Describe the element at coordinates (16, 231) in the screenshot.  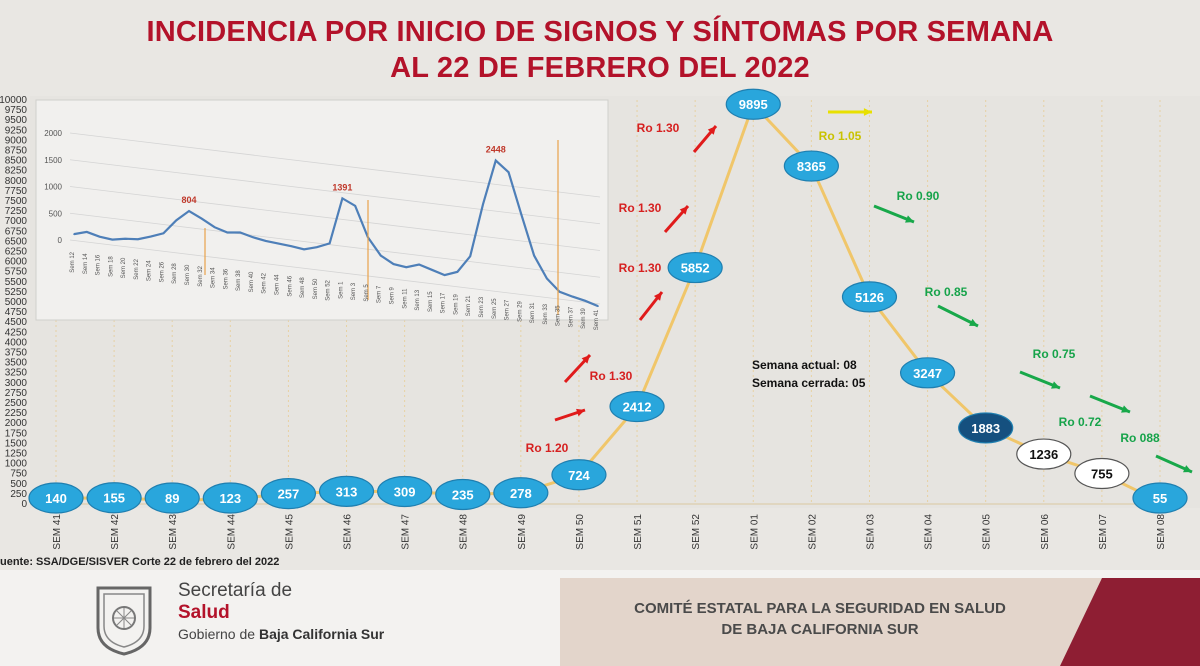
I see `y-tick-label: 6750` at that location.